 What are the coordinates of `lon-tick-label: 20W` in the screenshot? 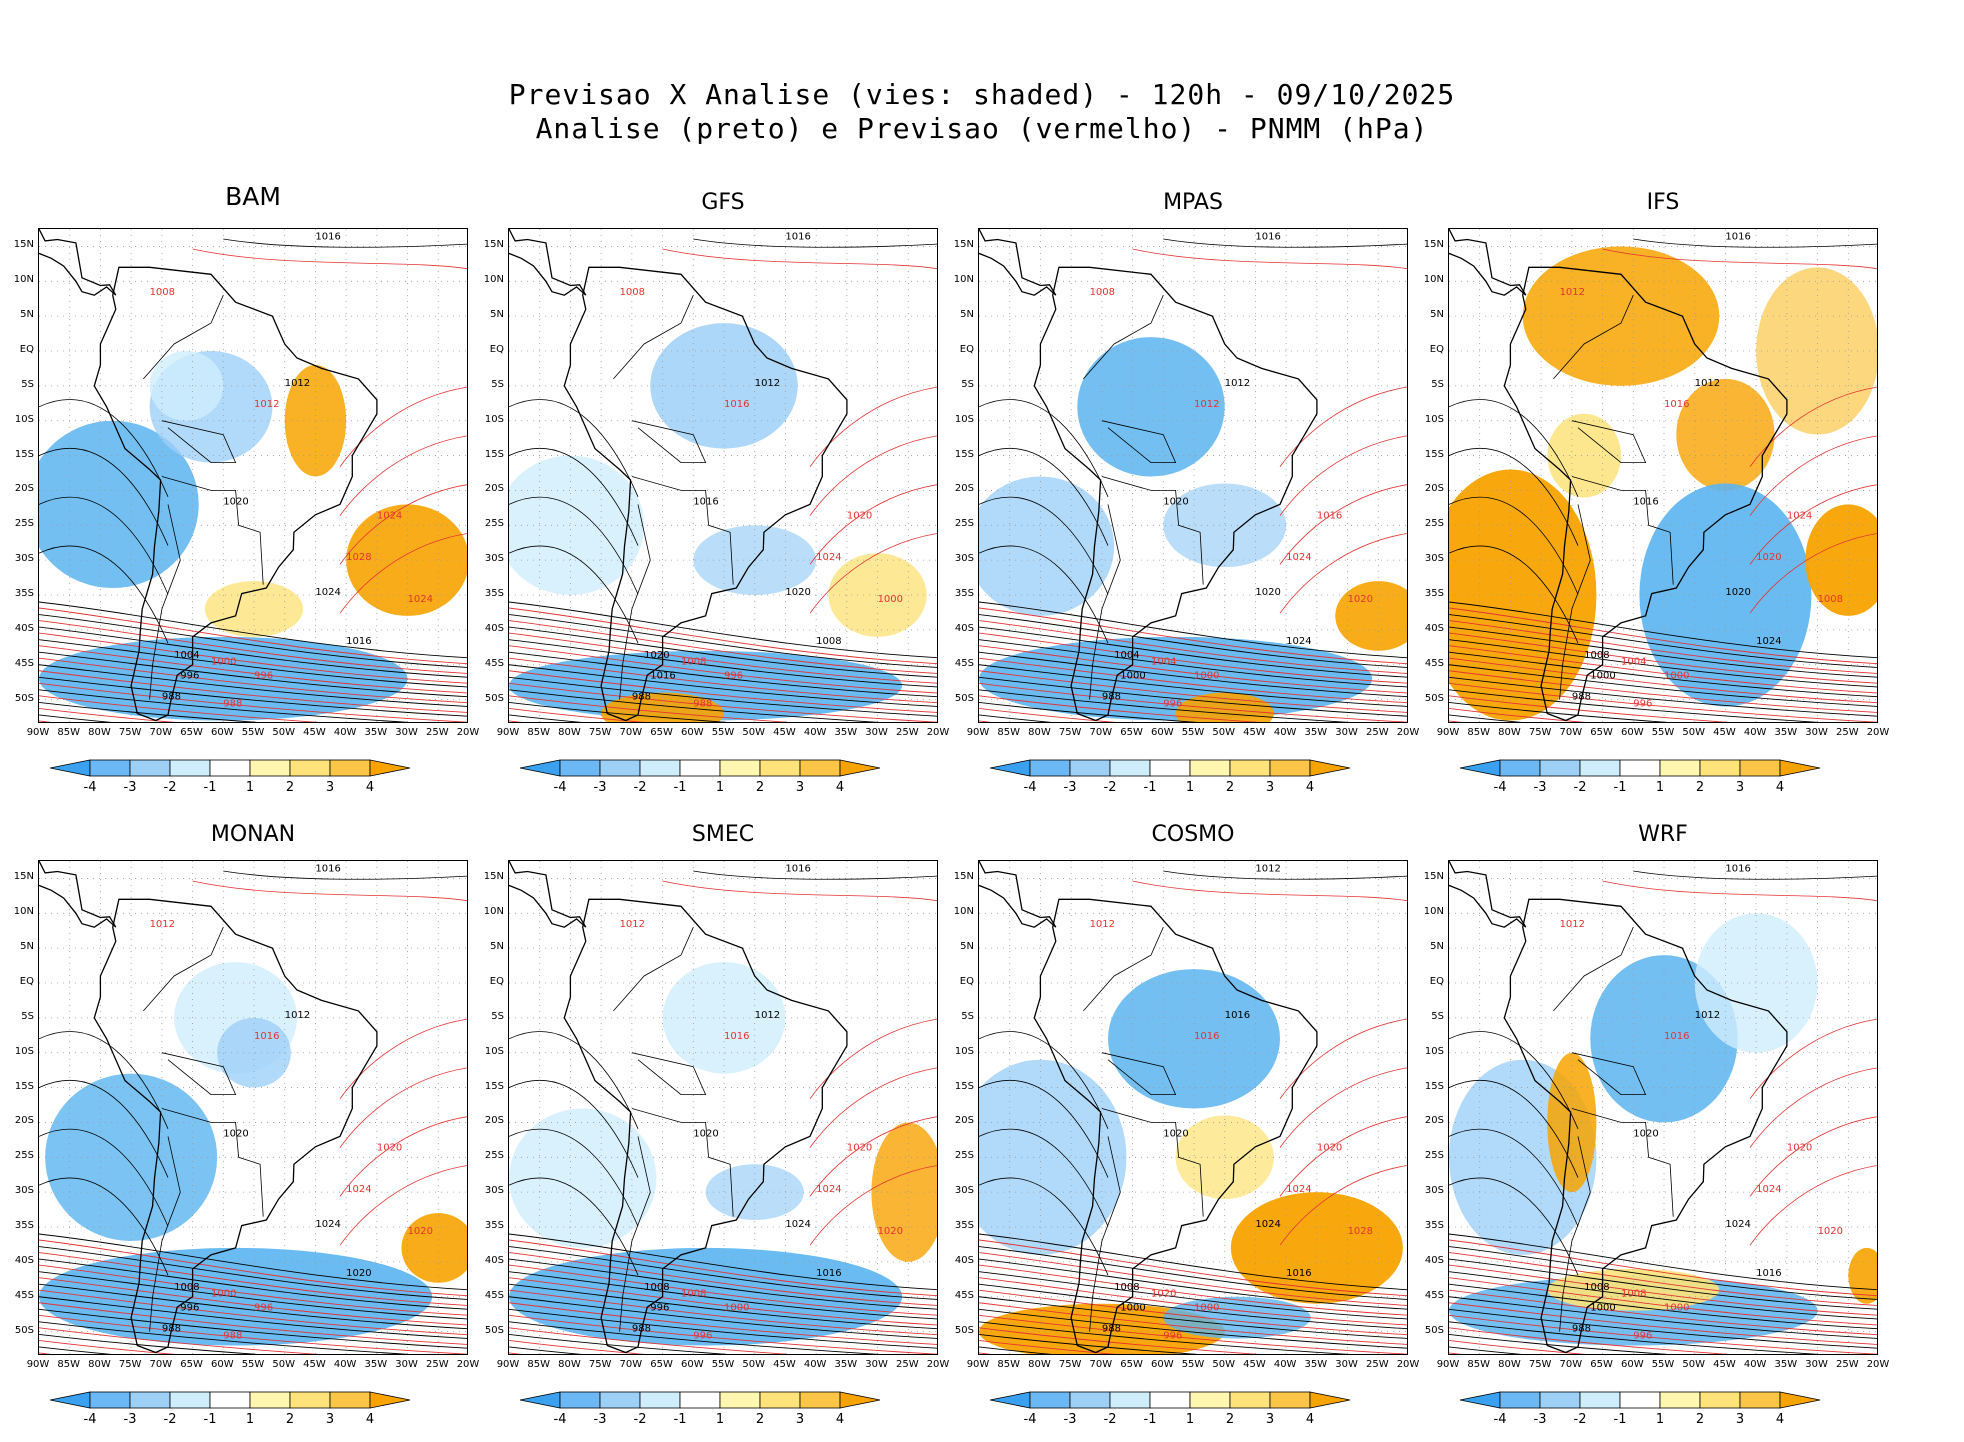 It's located at (938, 732).